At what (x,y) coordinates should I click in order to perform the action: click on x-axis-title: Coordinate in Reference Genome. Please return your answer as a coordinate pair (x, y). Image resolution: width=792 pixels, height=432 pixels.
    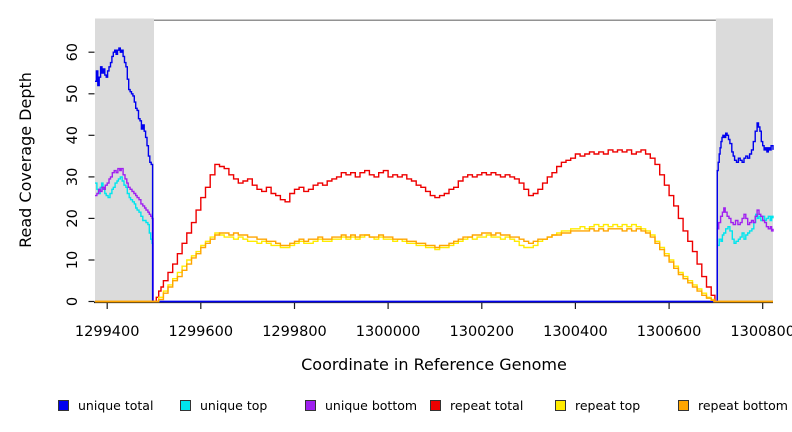
    Looking at the image, I should click on (434, 364).